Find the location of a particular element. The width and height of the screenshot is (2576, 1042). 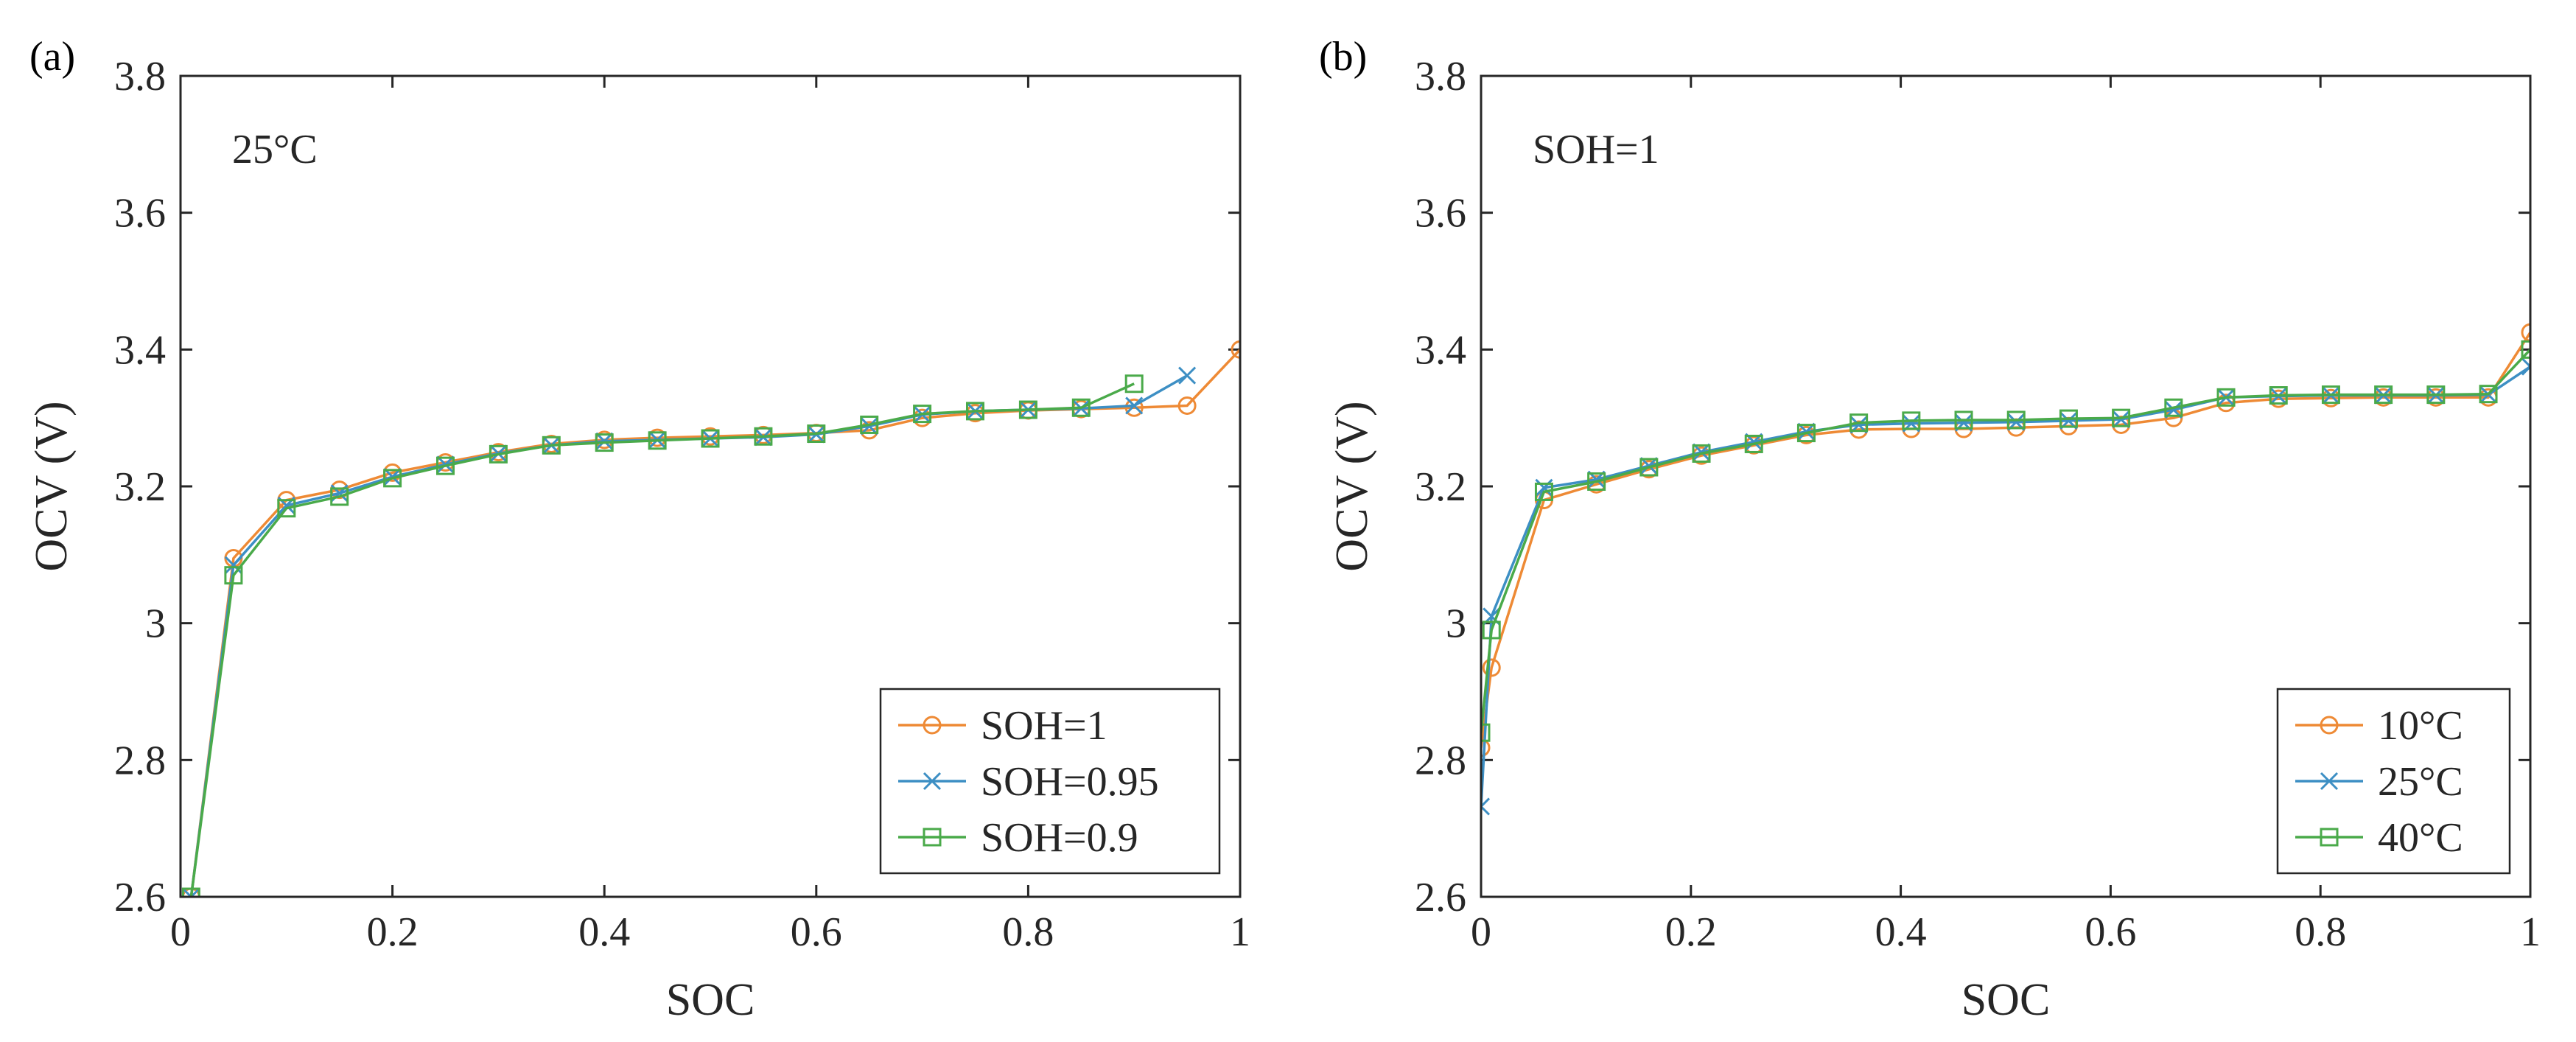

panel-a-annotation: 25°C is located at coordinates (275, 149).